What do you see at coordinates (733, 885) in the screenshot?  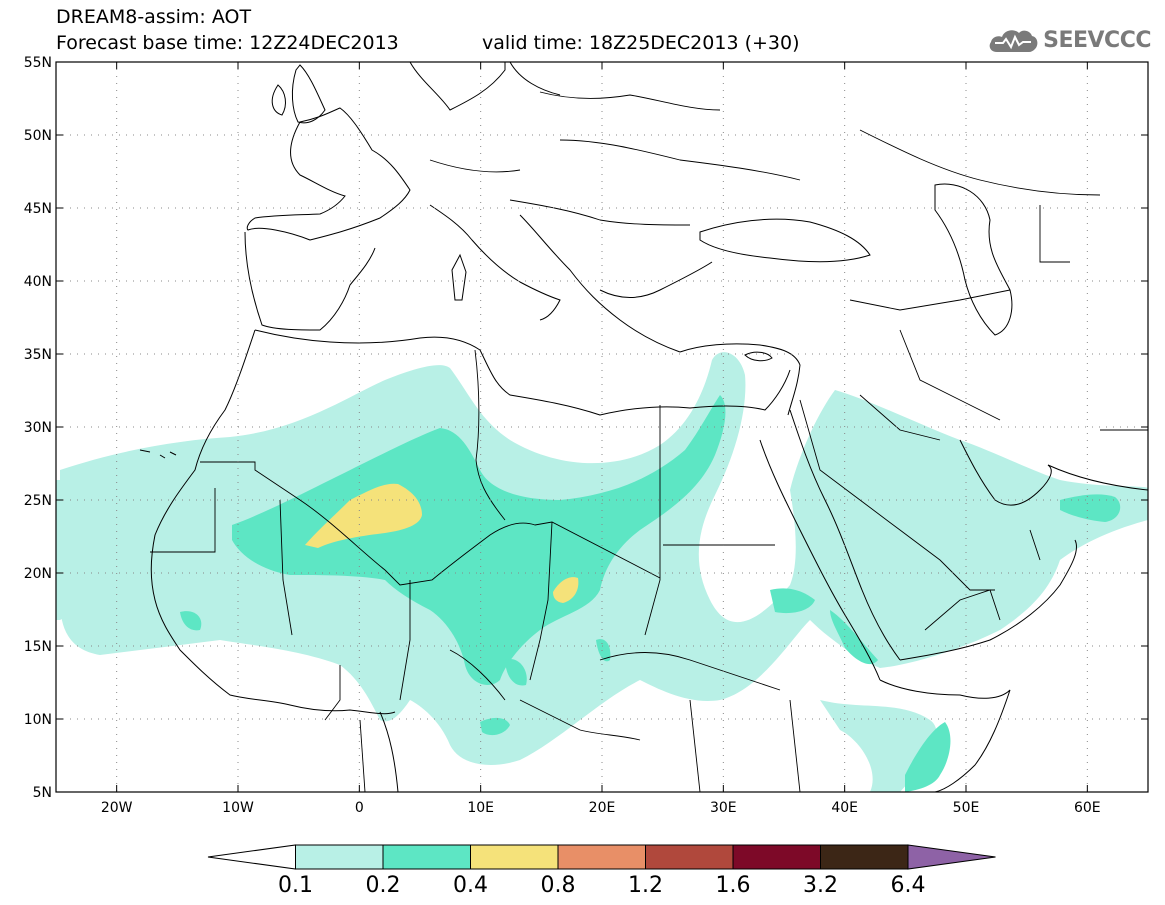 I see `colorbar-label: 1.6` at bounding box center [733, 885].